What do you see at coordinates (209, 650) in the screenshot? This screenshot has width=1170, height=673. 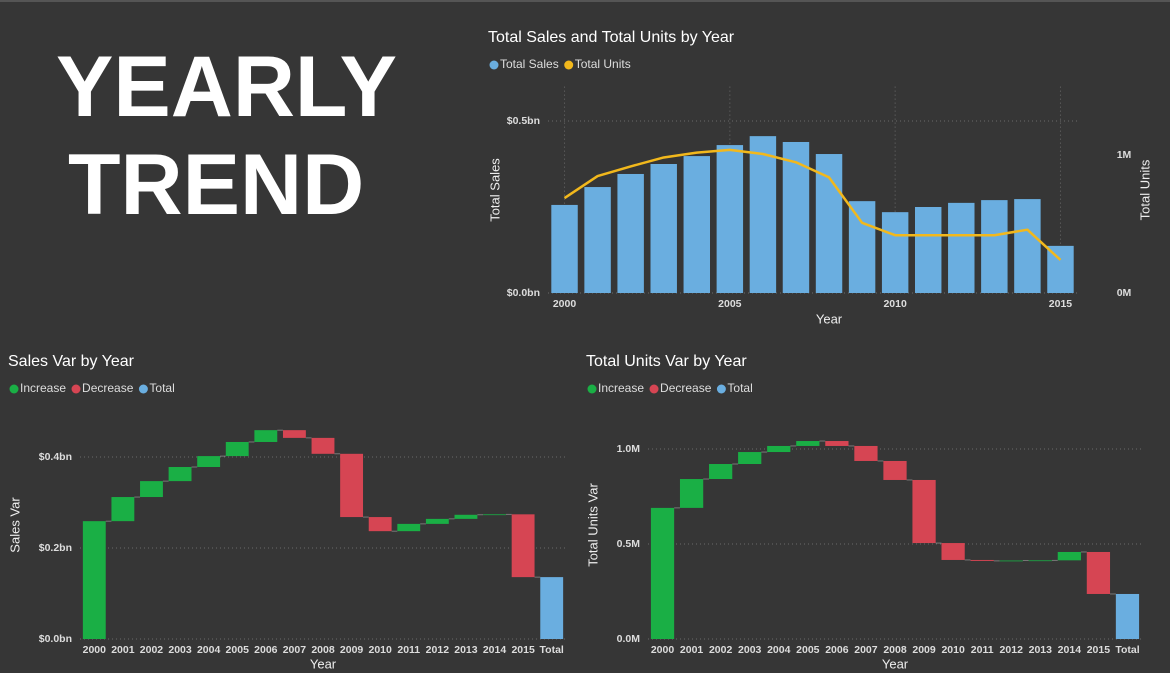 I see `x-tick-label: 2004` at bounding box center [209, 650].